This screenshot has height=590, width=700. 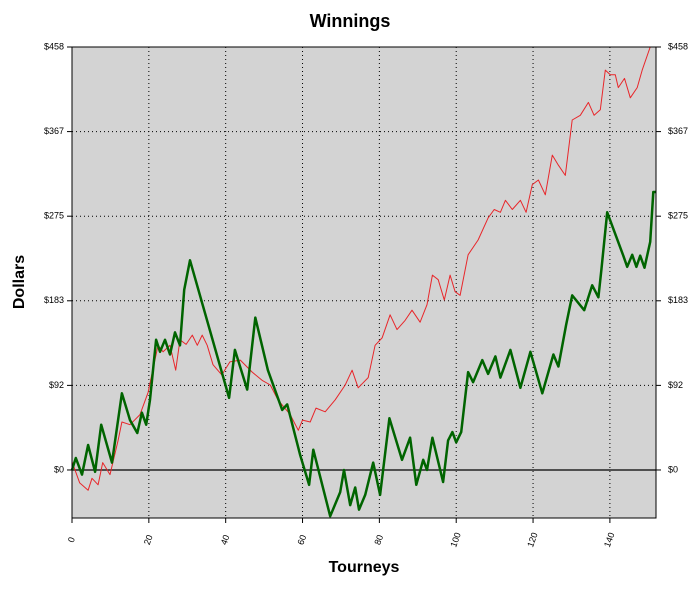 I want to click on x-tick-label: 80, so click(x=378, y=539).